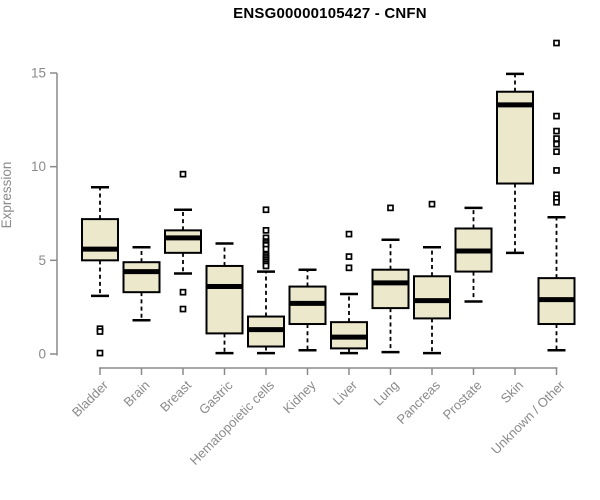 The image size is (600, 500). Describe the element at coordinates (42, 354) in the screenshot. I see `y-tick-label: 0` at that location.